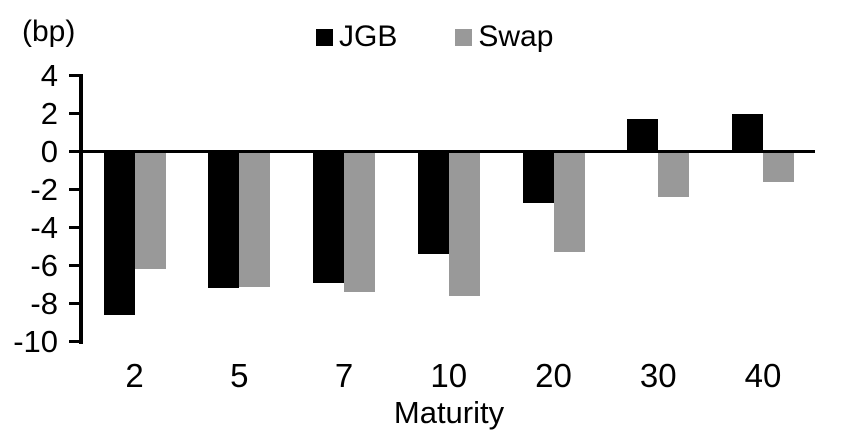 The width and height of the screenshot is (852, 438). Describe the element at coordinates (49, 113) in the screenshot. I see `y-tick-label: 2` at that location.